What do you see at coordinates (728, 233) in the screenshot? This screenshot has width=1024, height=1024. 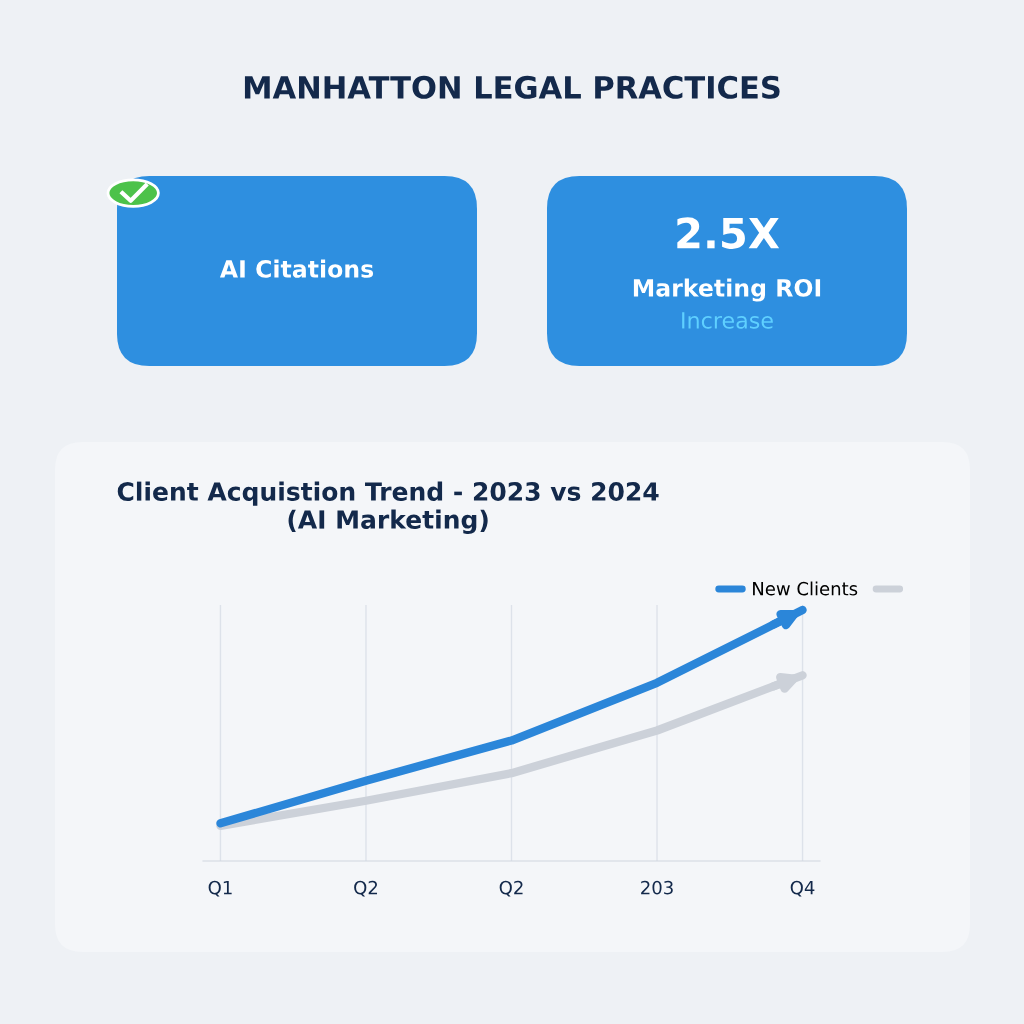 I see `text: 2.5X` at bounding box center [728, 233].